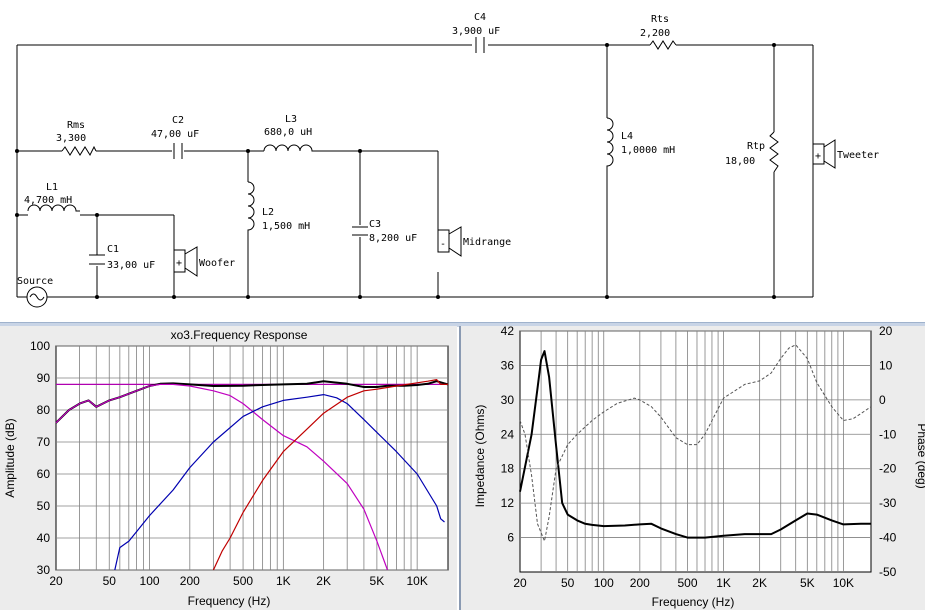  Describe the element at coordinates (508, 469) in the screenshot. I see `y-tick-label: 18` at that location.